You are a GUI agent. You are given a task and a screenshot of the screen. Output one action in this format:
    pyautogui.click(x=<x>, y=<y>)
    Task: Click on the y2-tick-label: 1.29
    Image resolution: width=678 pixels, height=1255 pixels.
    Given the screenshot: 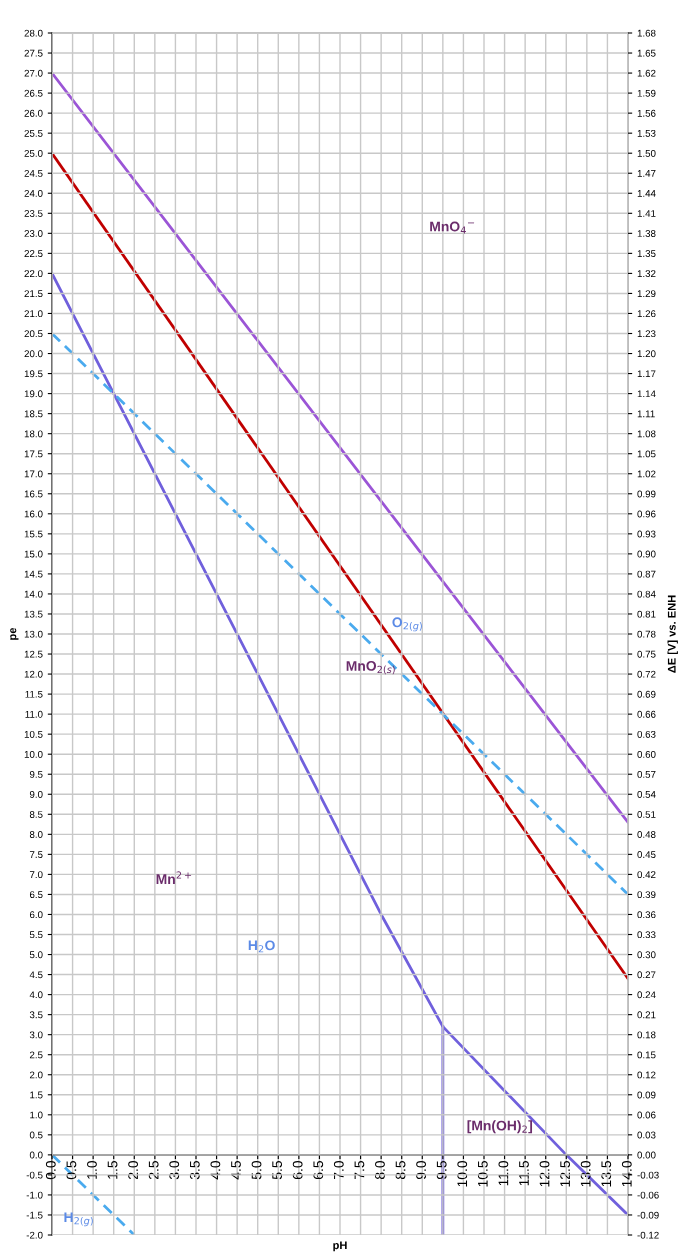 What is the action you would take?
    pyautogui.click(x=646, y=294)
    